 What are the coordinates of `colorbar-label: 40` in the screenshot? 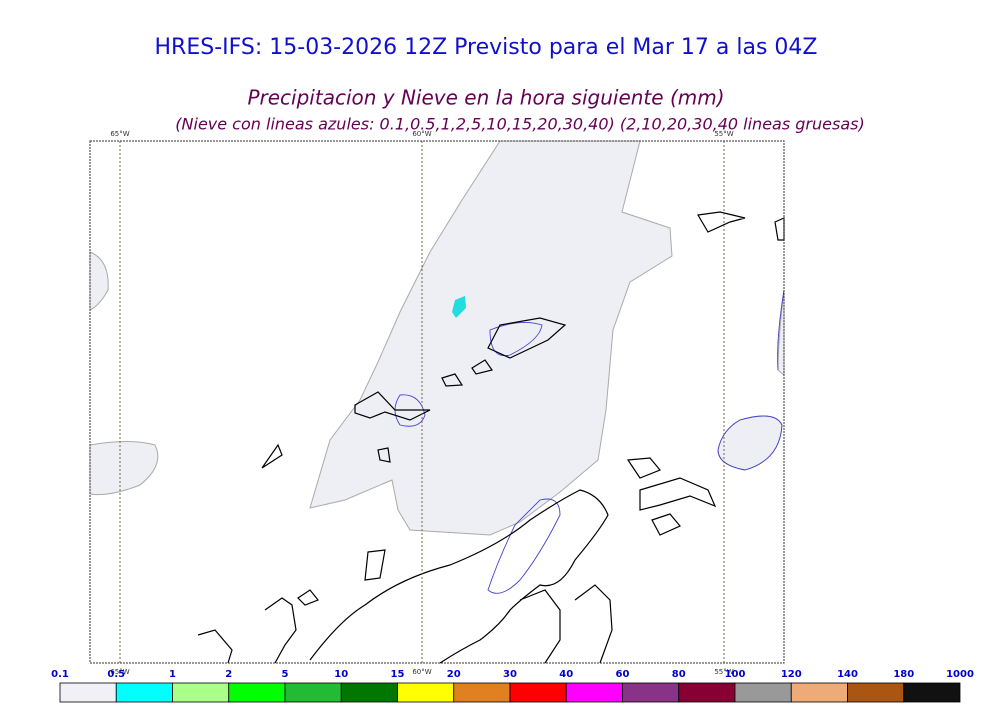 It's located at (566, 674).